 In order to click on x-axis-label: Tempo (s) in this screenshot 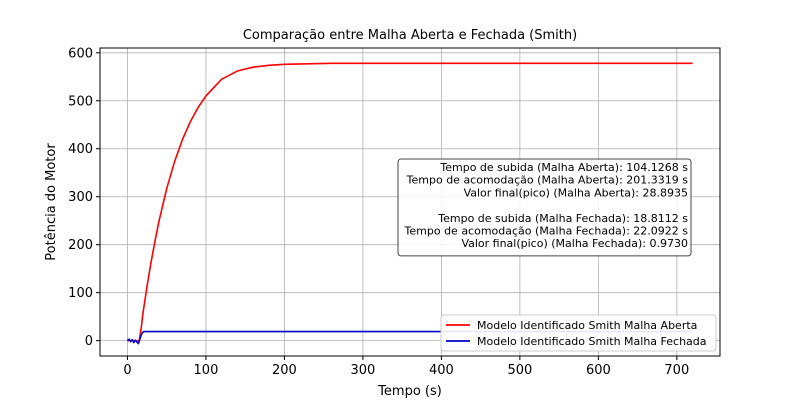, I will do `click(409, 391)`.